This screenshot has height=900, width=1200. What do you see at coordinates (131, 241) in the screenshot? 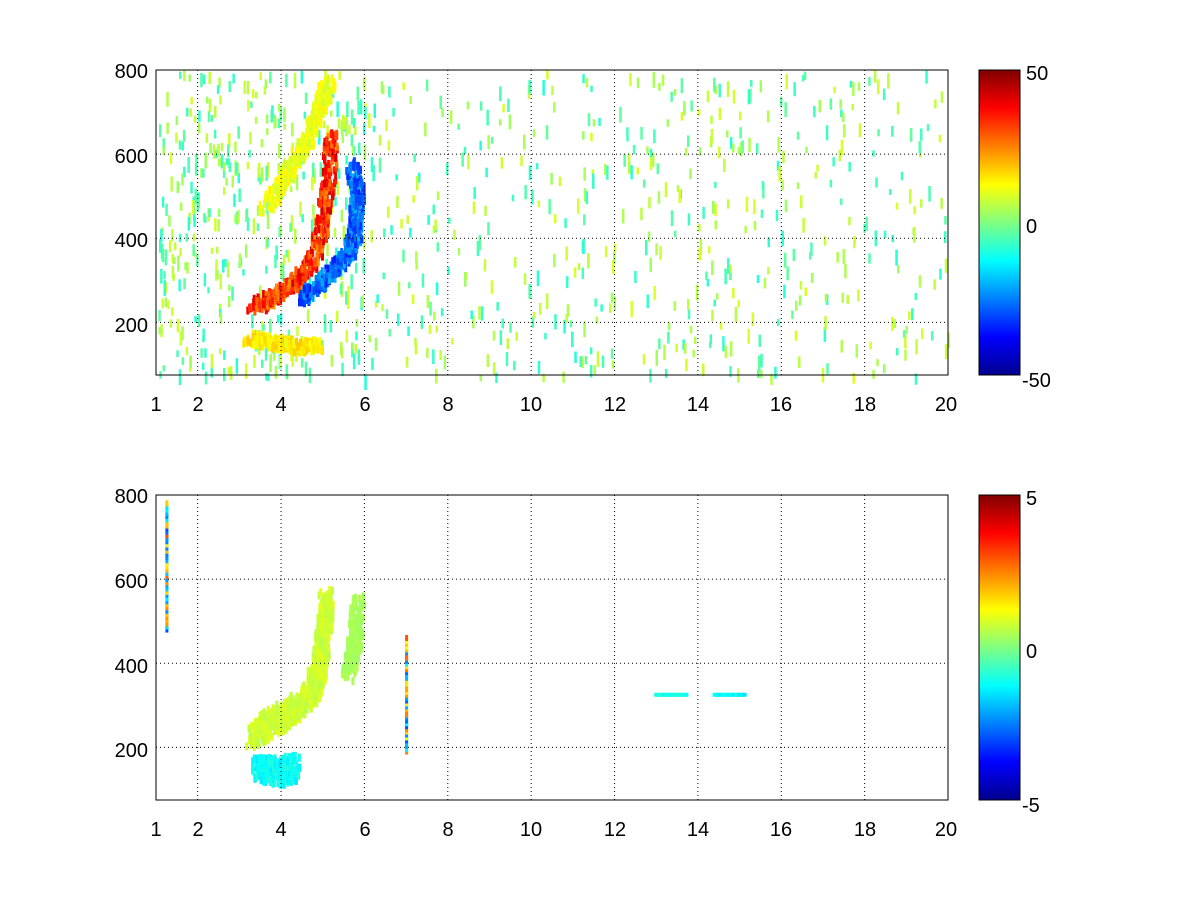
I see `top-y-tick-label: 400` at bounding box center [131, 241].